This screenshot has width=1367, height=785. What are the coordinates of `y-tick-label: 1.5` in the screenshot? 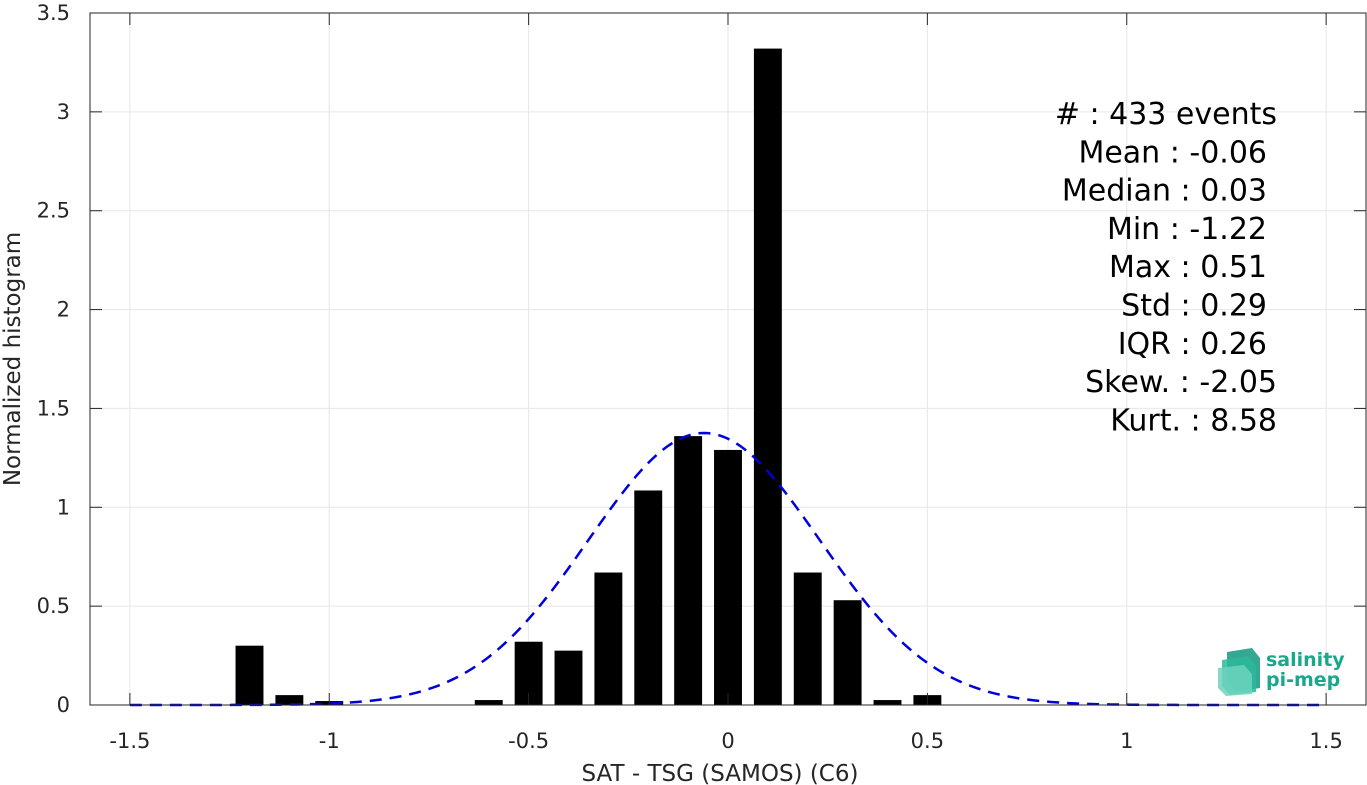 It's located at (53, 408).